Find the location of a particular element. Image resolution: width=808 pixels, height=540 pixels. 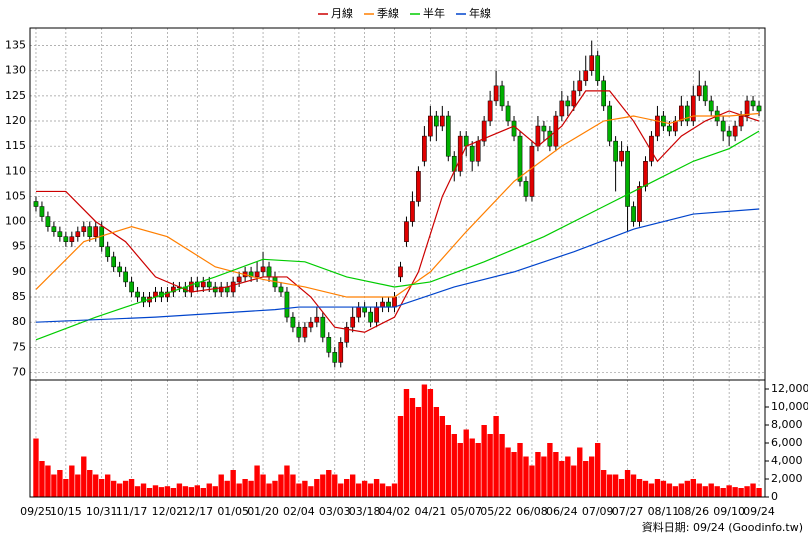

legend-label: 年線 is located at coordinates (480, 13).